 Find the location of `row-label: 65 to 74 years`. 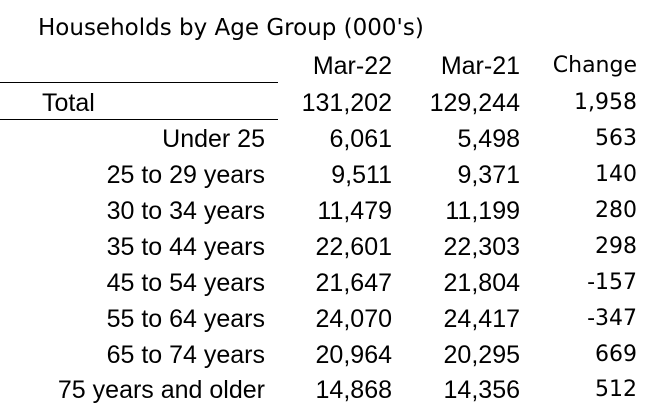

row-label: 65 to 74 years is located at coordinates (185, 355).